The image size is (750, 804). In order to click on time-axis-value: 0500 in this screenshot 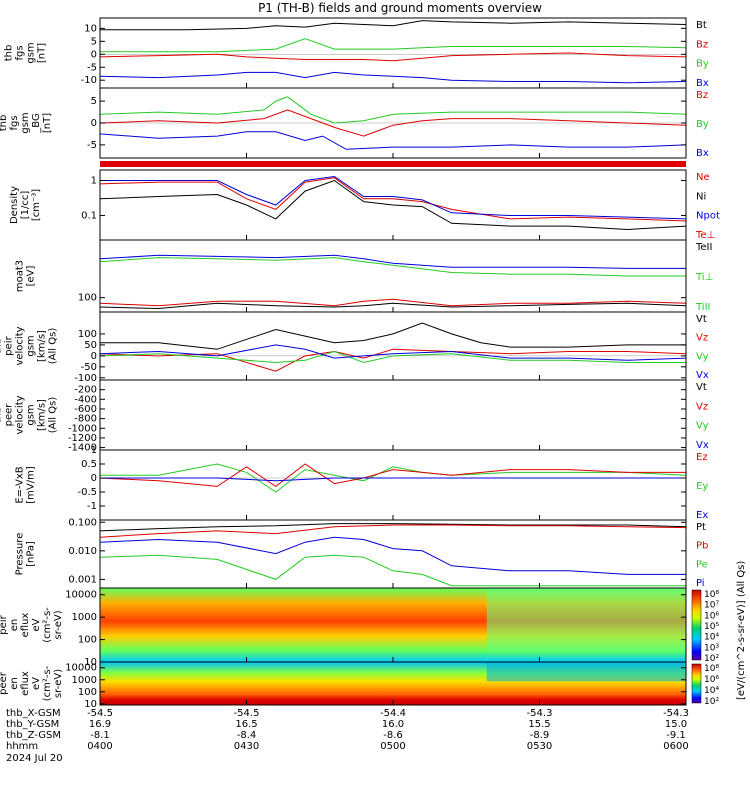, I will do `click(392, 746)`.